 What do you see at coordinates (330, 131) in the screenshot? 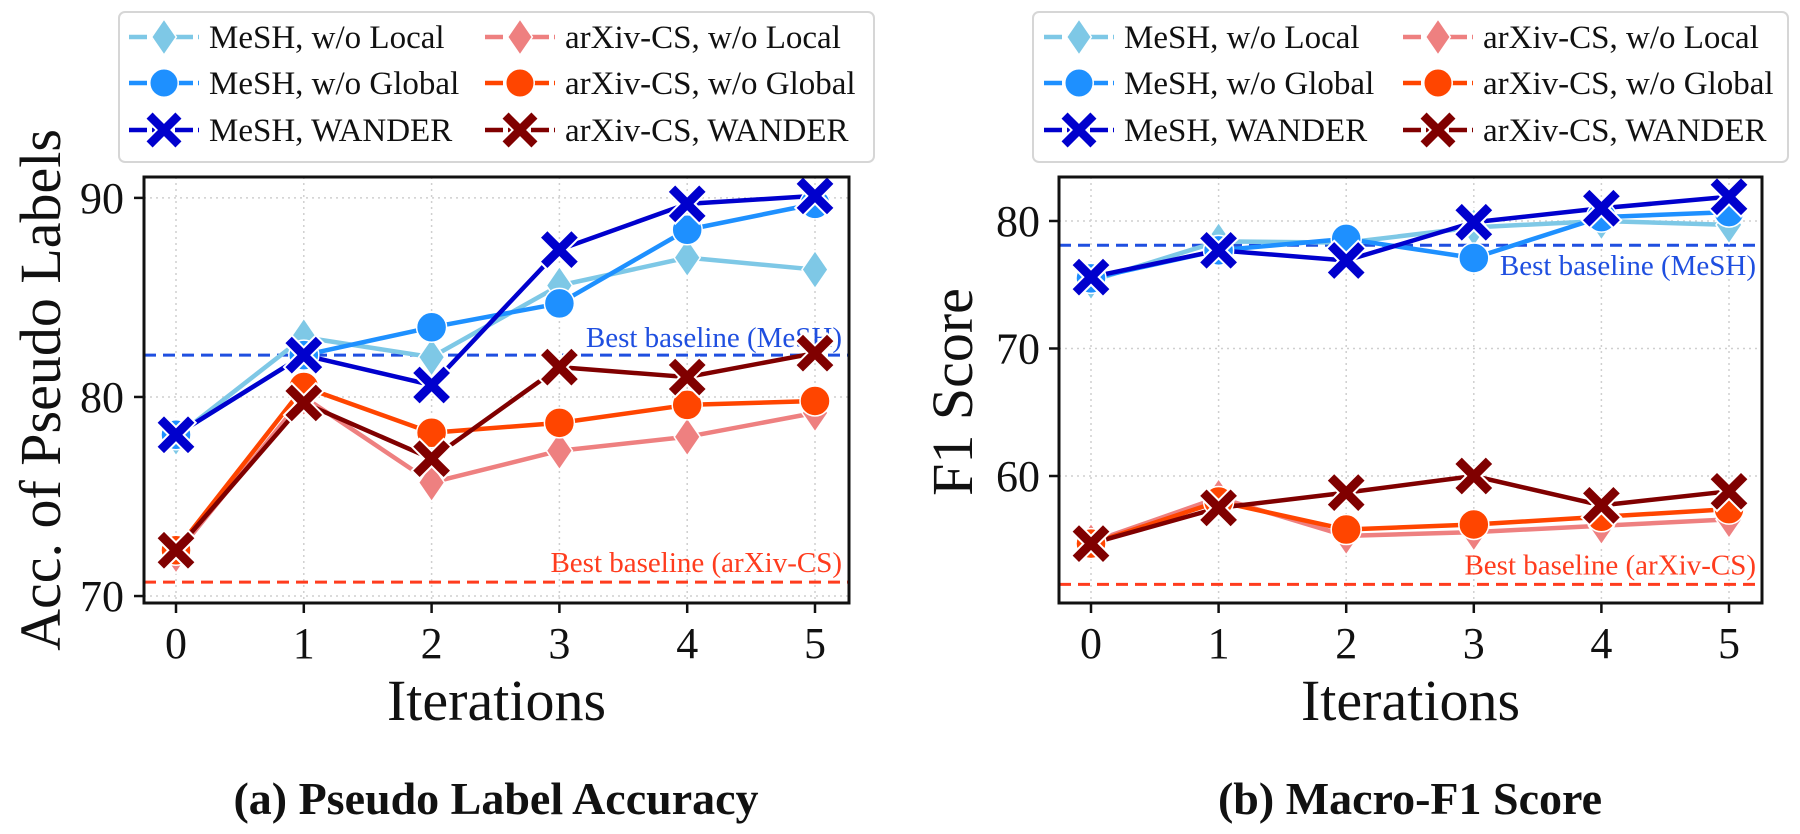
I see `legend-label: MeSH, WANDER` at bounding box center [330, 131].